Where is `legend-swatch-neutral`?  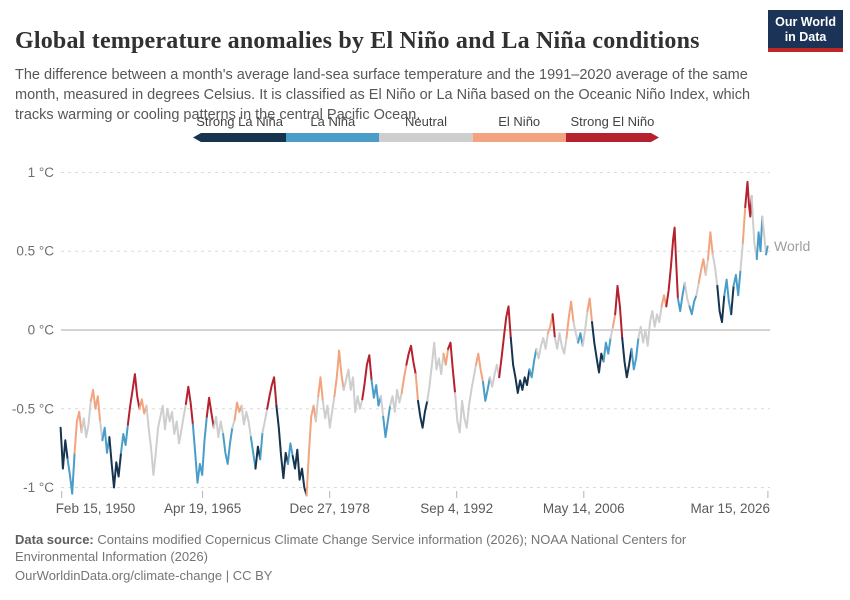 legend-swatch-neutral is located at coordinates (426, 137).